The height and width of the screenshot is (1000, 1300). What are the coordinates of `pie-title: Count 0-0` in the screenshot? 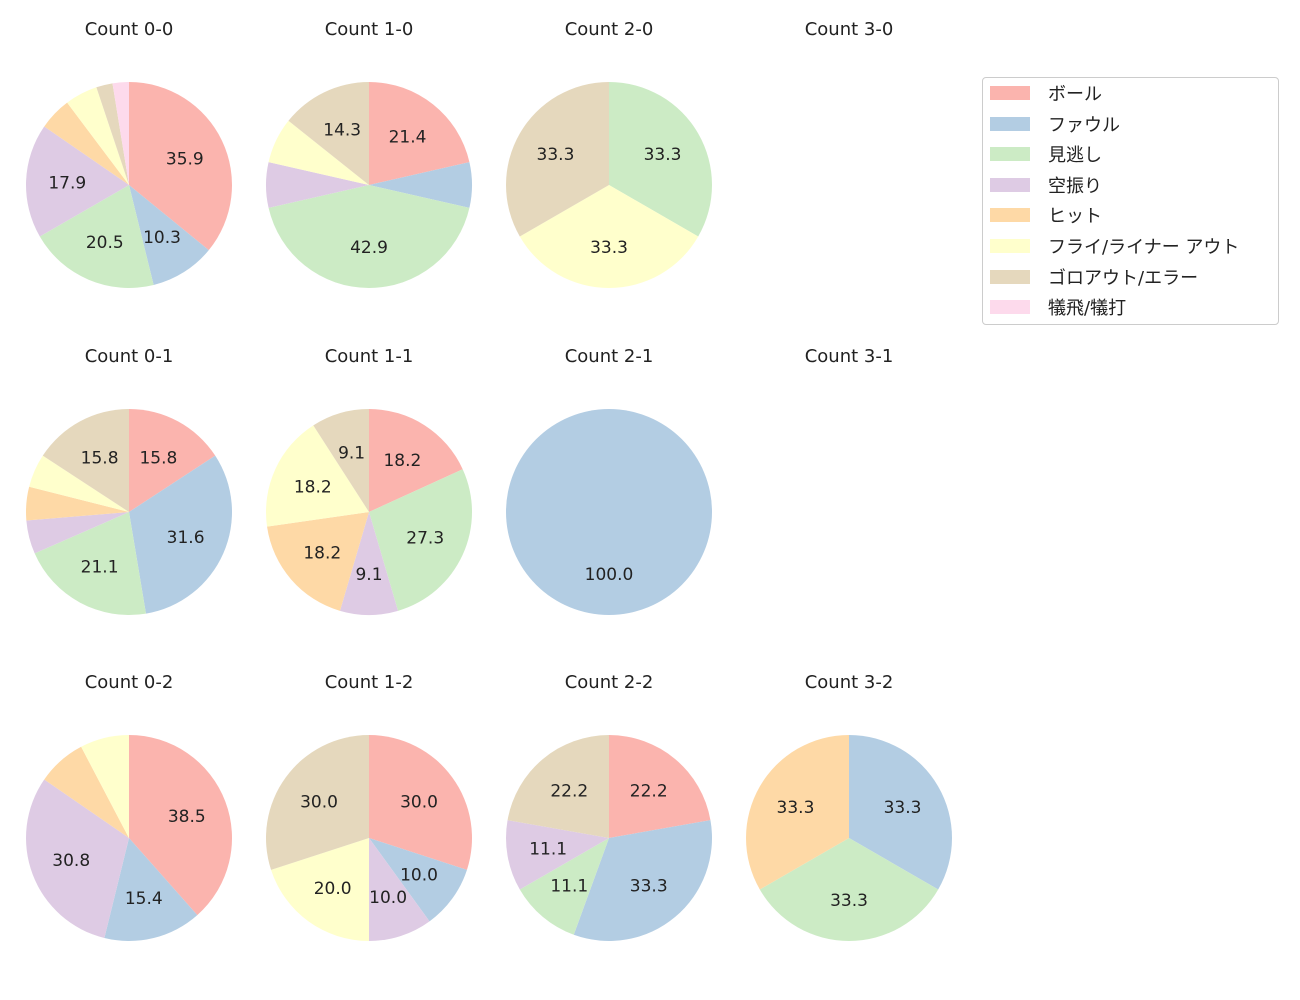 It's located at (129, 29).